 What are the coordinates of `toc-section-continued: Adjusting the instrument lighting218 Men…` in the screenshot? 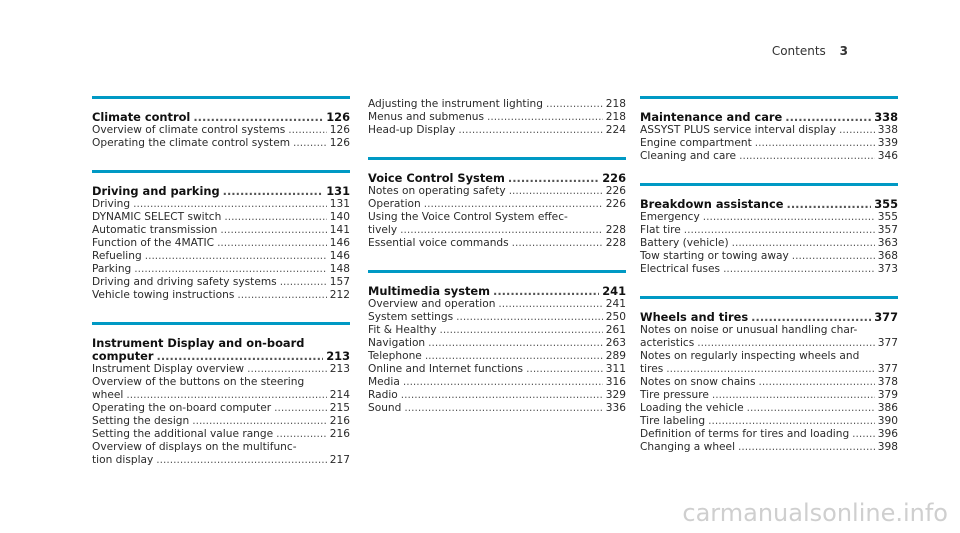 It's located at (497, 117).